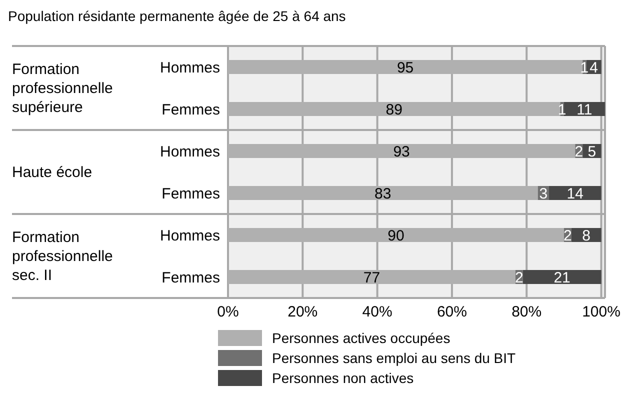 The width and height of the screenshot is (635, 400). Describe the element at coordinates (63, 89) in the screenshot. I see `text: Formation professionnelle supérieure` at that location.